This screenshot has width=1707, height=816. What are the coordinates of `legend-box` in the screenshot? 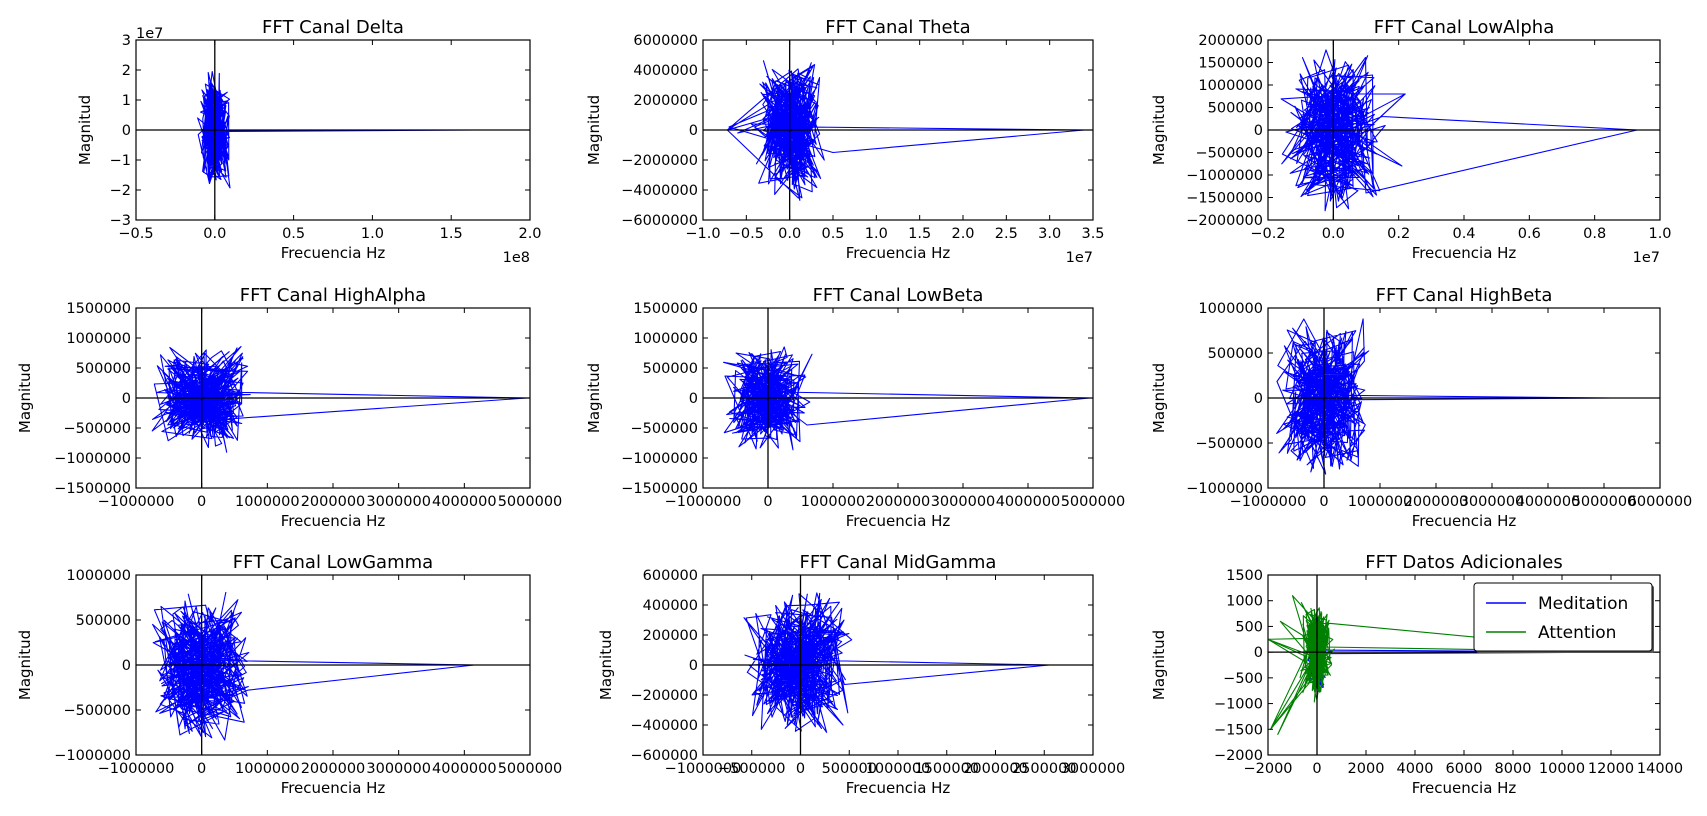 It's located at (1563, 617).